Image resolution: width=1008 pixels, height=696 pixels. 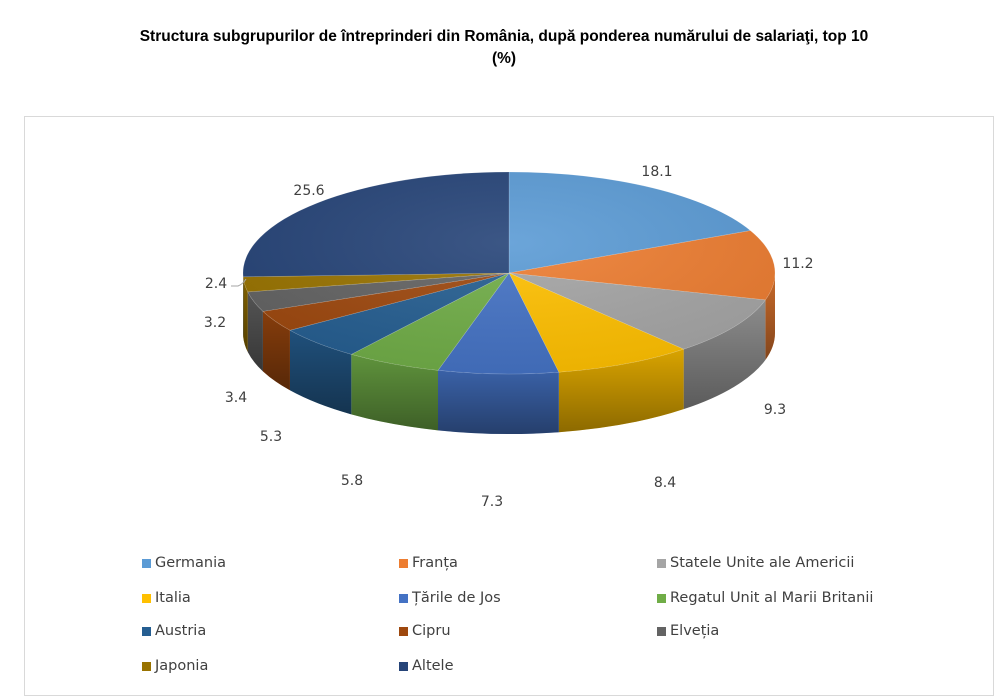 What do you see at coordinates (797, 264) in the screenshot?
I see `data-label-franta: 11.2` at bounding box center [797, 264].